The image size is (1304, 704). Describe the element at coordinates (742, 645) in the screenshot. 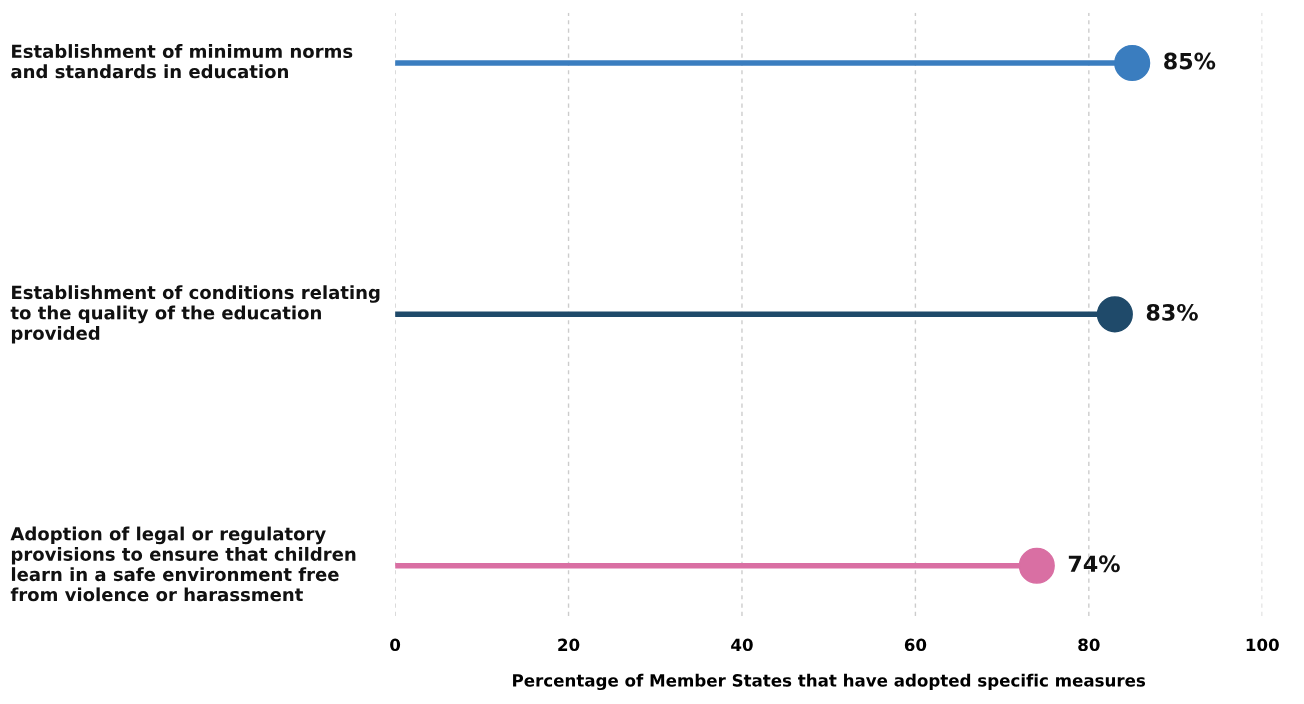

I see `x-tick-label: 40` at that location.